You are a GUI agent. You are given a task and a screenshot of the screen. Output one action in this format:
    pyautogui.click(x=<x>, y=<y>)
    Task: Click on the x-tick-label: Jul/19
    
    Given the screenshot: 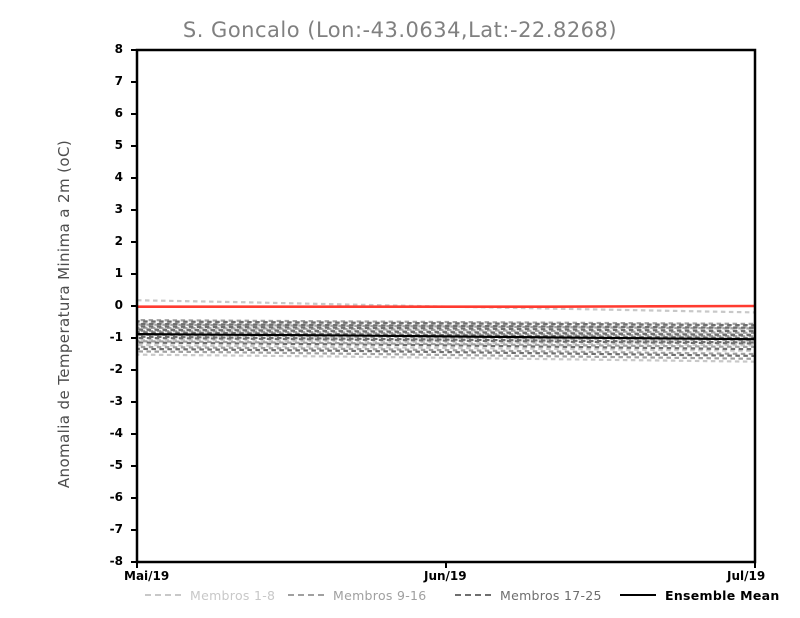 What is the action you would take?
    pyautogui.click(x=746, y=576)
    